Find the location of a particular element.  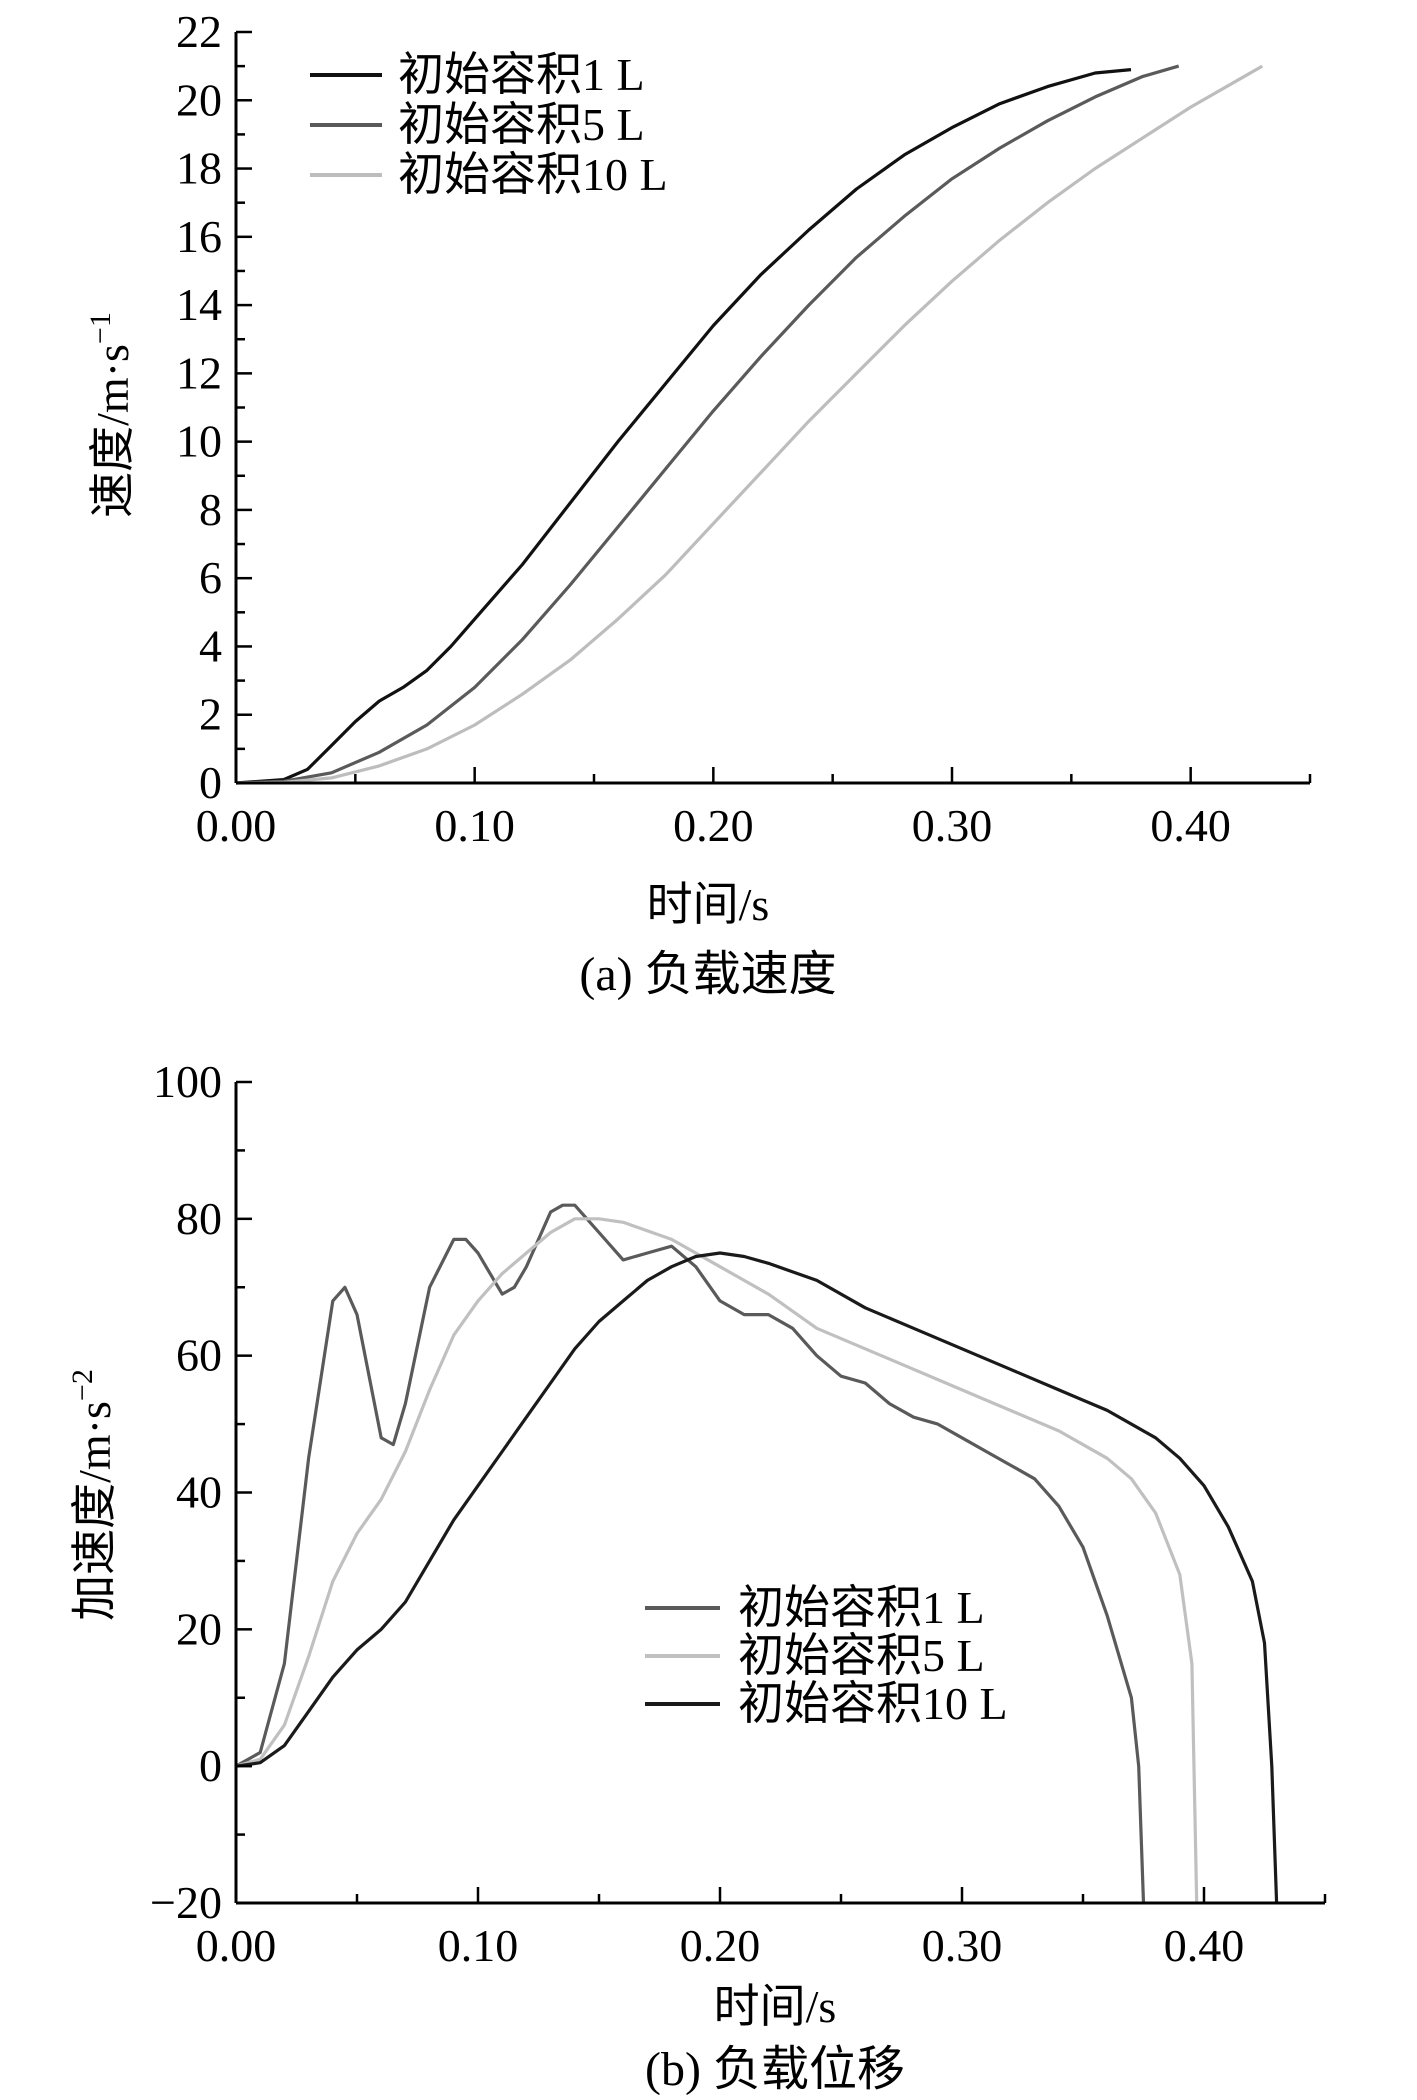

chart-b-x-tick-label: 0.20 is located at coordinates (720, 1945).